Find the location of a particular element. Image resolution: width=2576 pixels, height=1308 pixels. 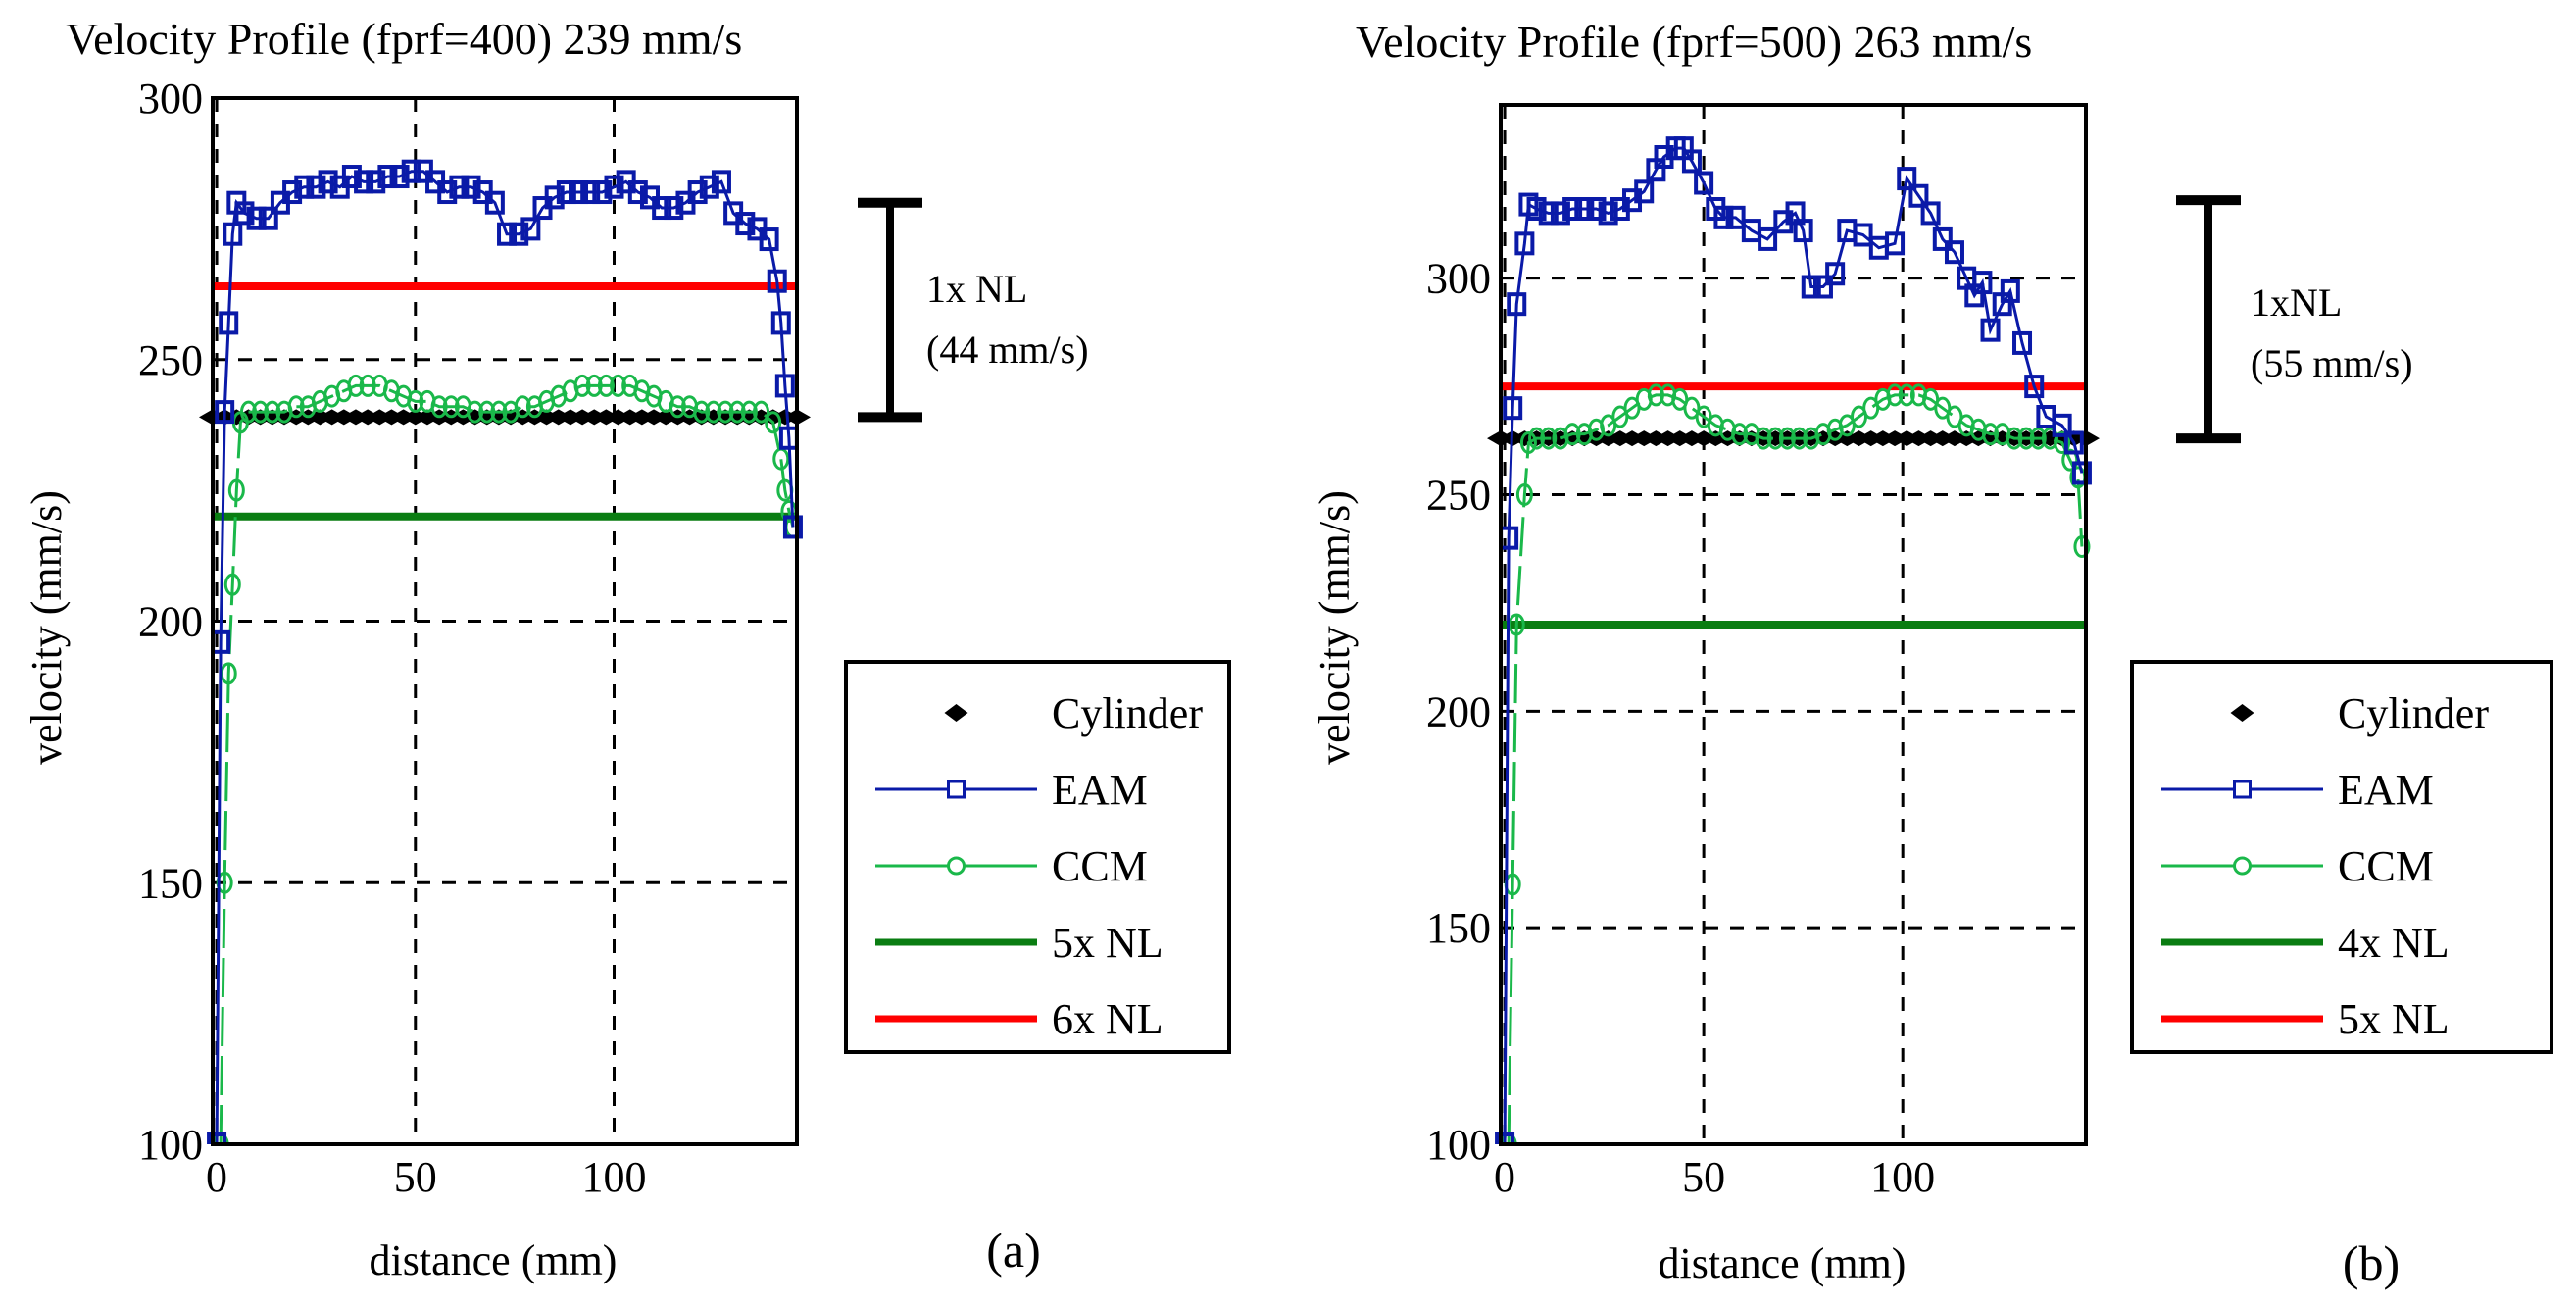

y-axis-label: velocity (mm/s) is located at coordinates (47, 627).